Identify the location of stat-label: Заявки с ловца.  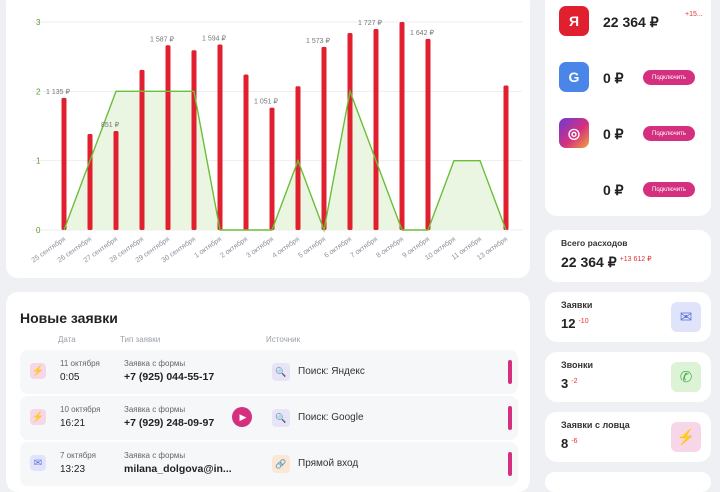
(595, 425).